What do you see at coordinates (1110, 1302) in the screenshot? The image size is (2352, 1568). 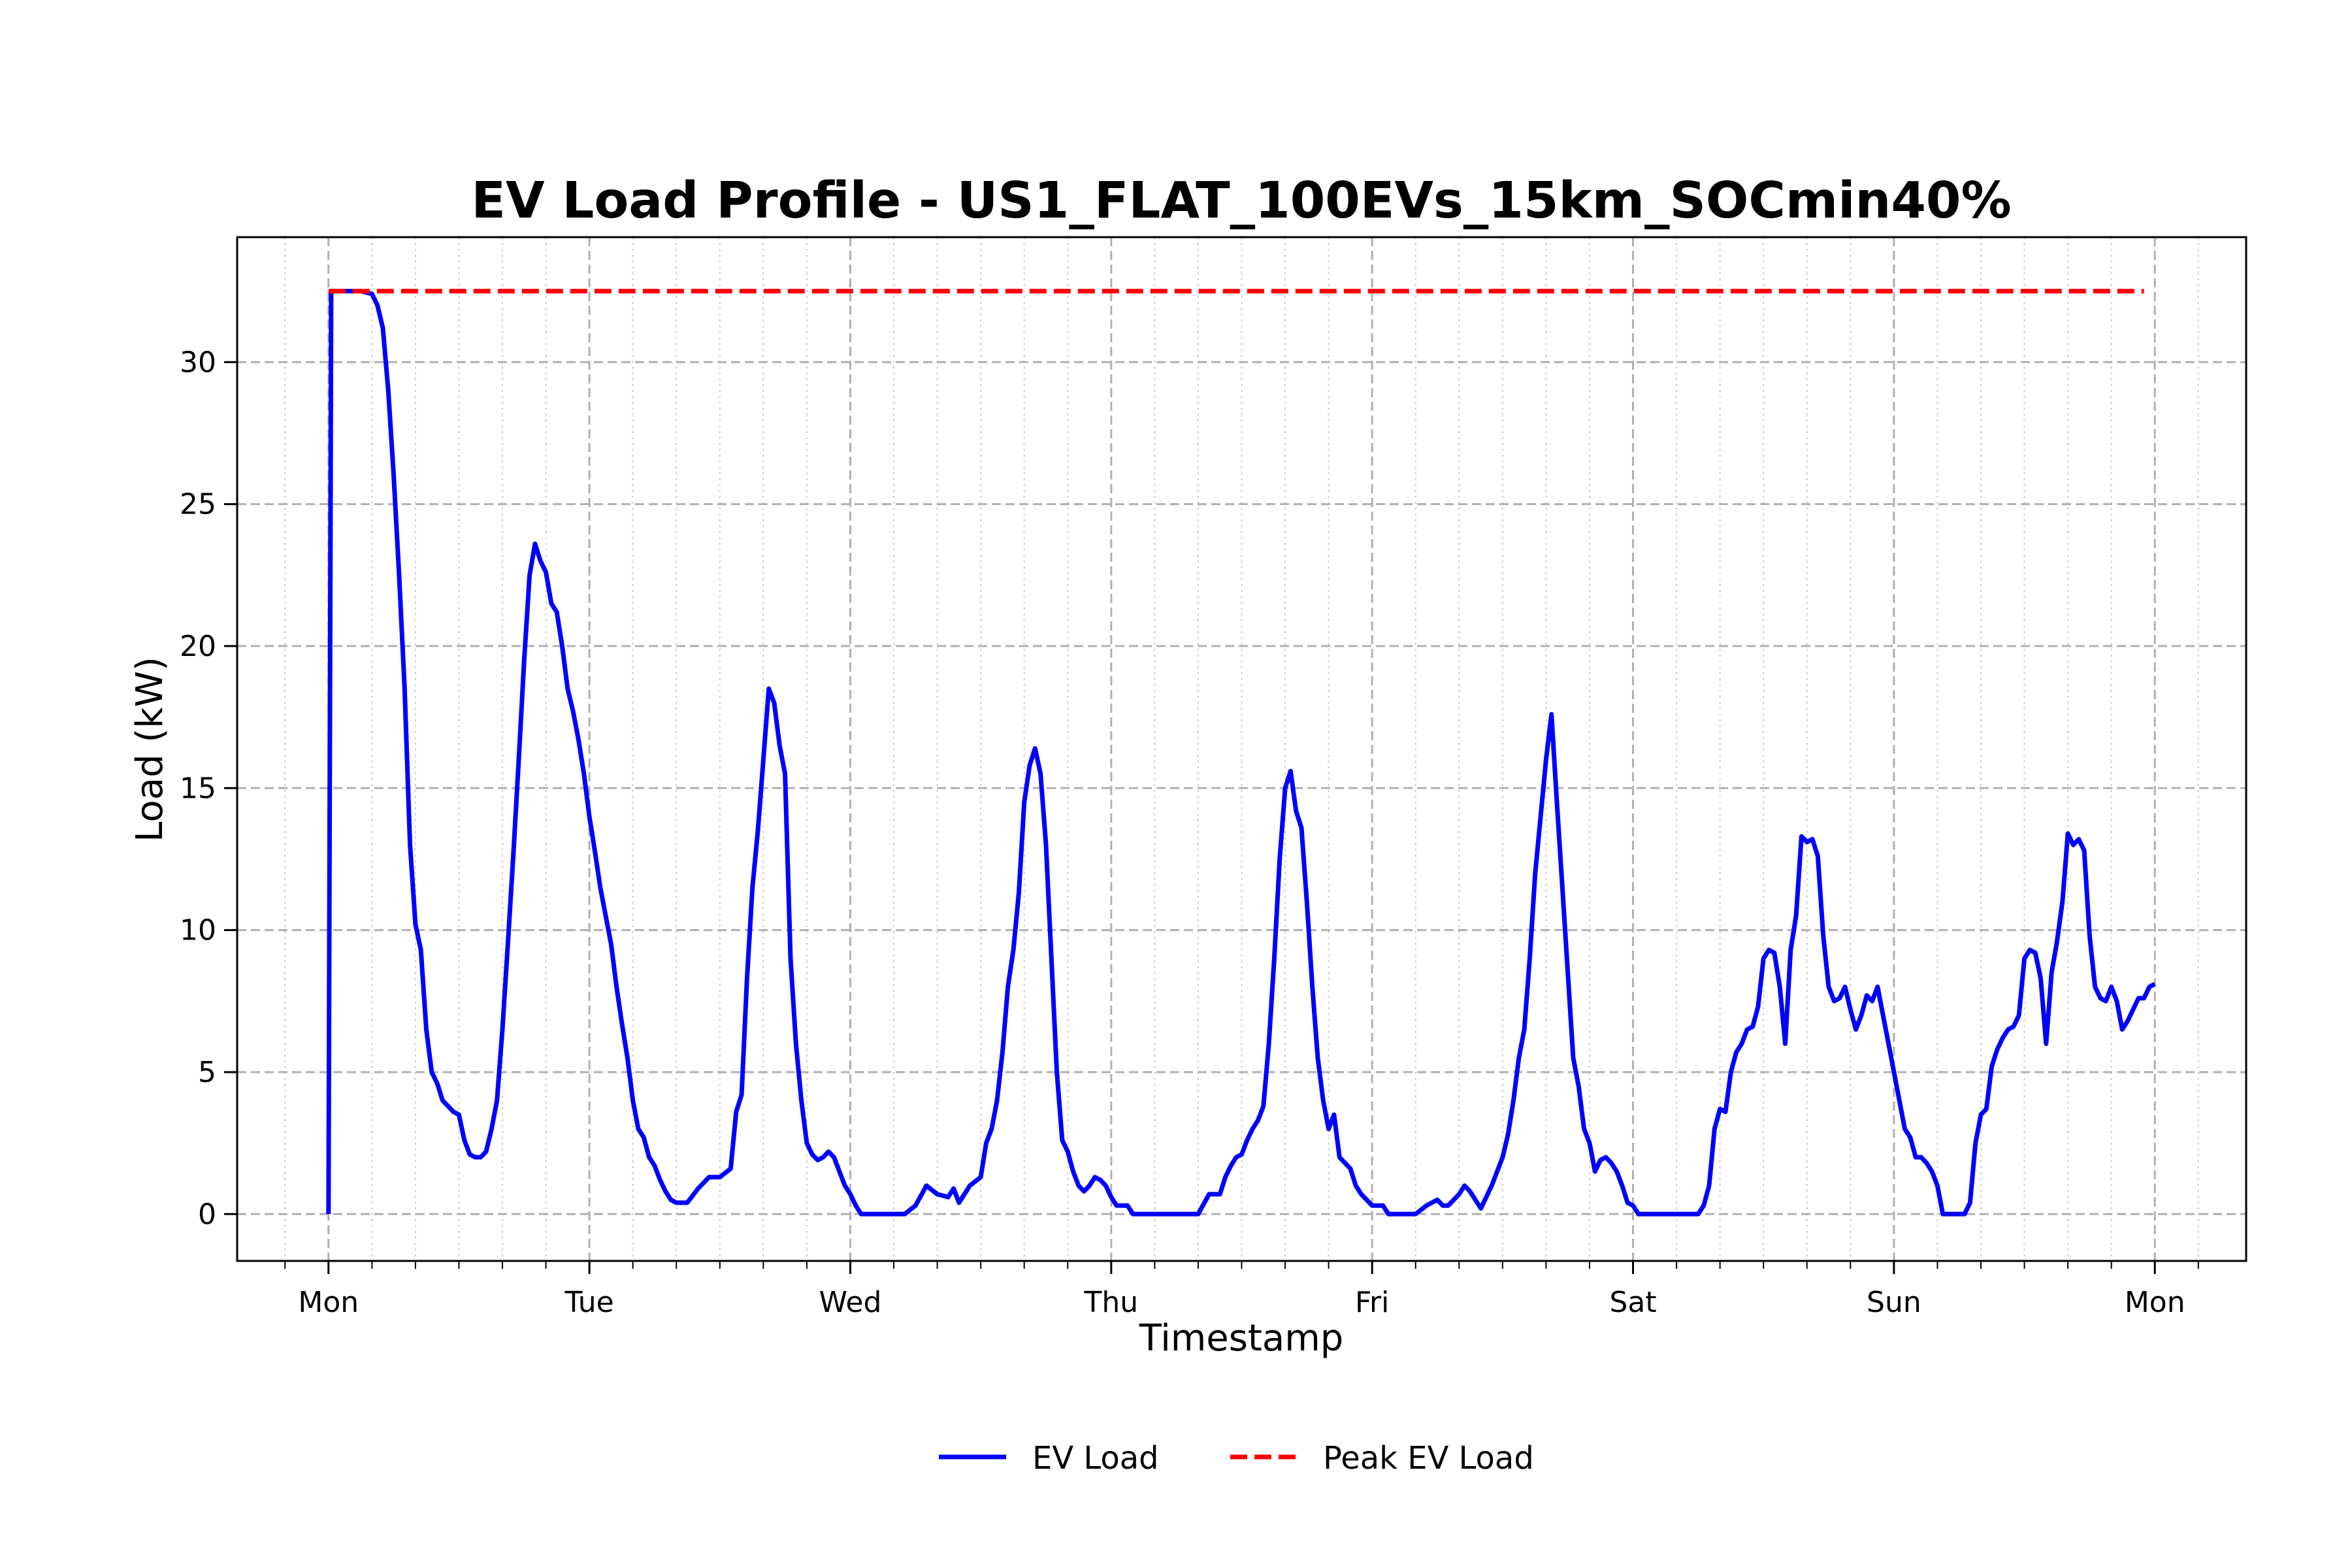 I see `x-tick-label: Thu` at bounding box center [1110, 1302].